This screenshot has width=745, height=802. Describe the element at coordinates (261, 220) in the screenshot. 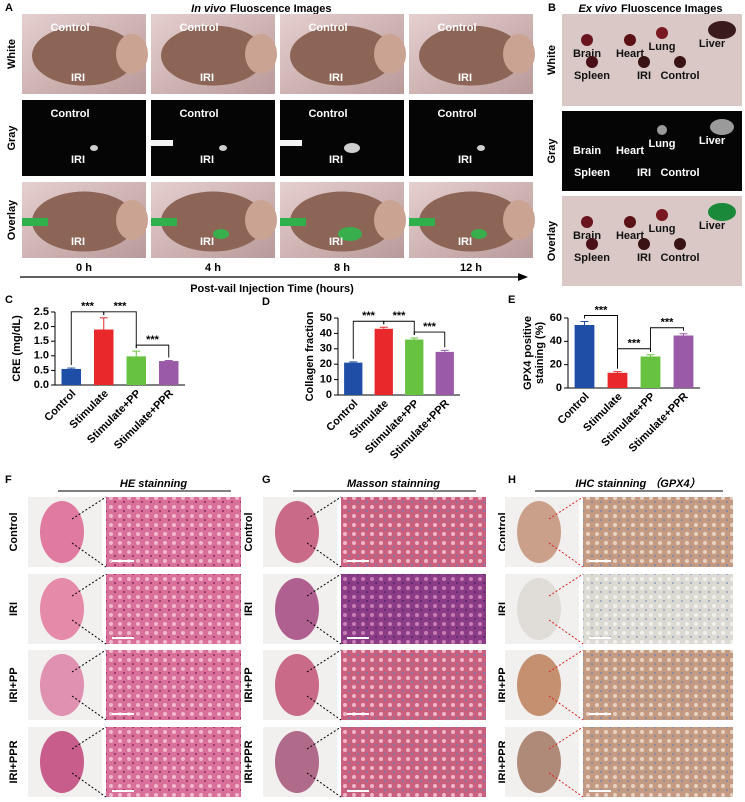

I see `mouse-head` at that location.